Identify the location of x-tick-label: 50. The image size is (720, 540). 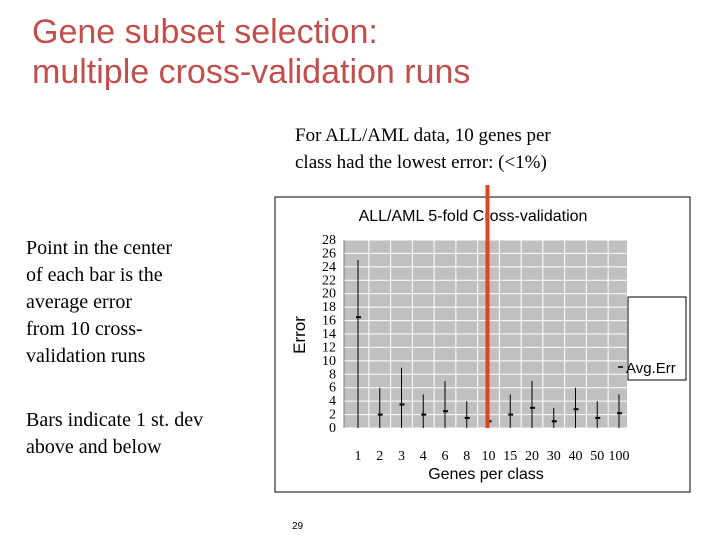
(597, 456).